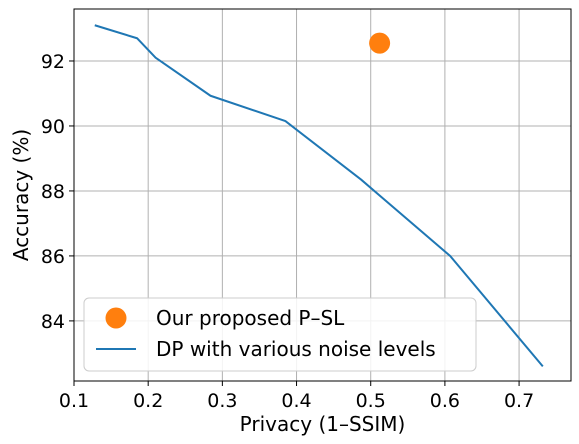 Image resolution: width=579 pixels, height=444 pixels. Describe the element at coordinates (323, 424) in the screenshot. I see `x-axis-label: Privacy (1–SSIM)` at that location.